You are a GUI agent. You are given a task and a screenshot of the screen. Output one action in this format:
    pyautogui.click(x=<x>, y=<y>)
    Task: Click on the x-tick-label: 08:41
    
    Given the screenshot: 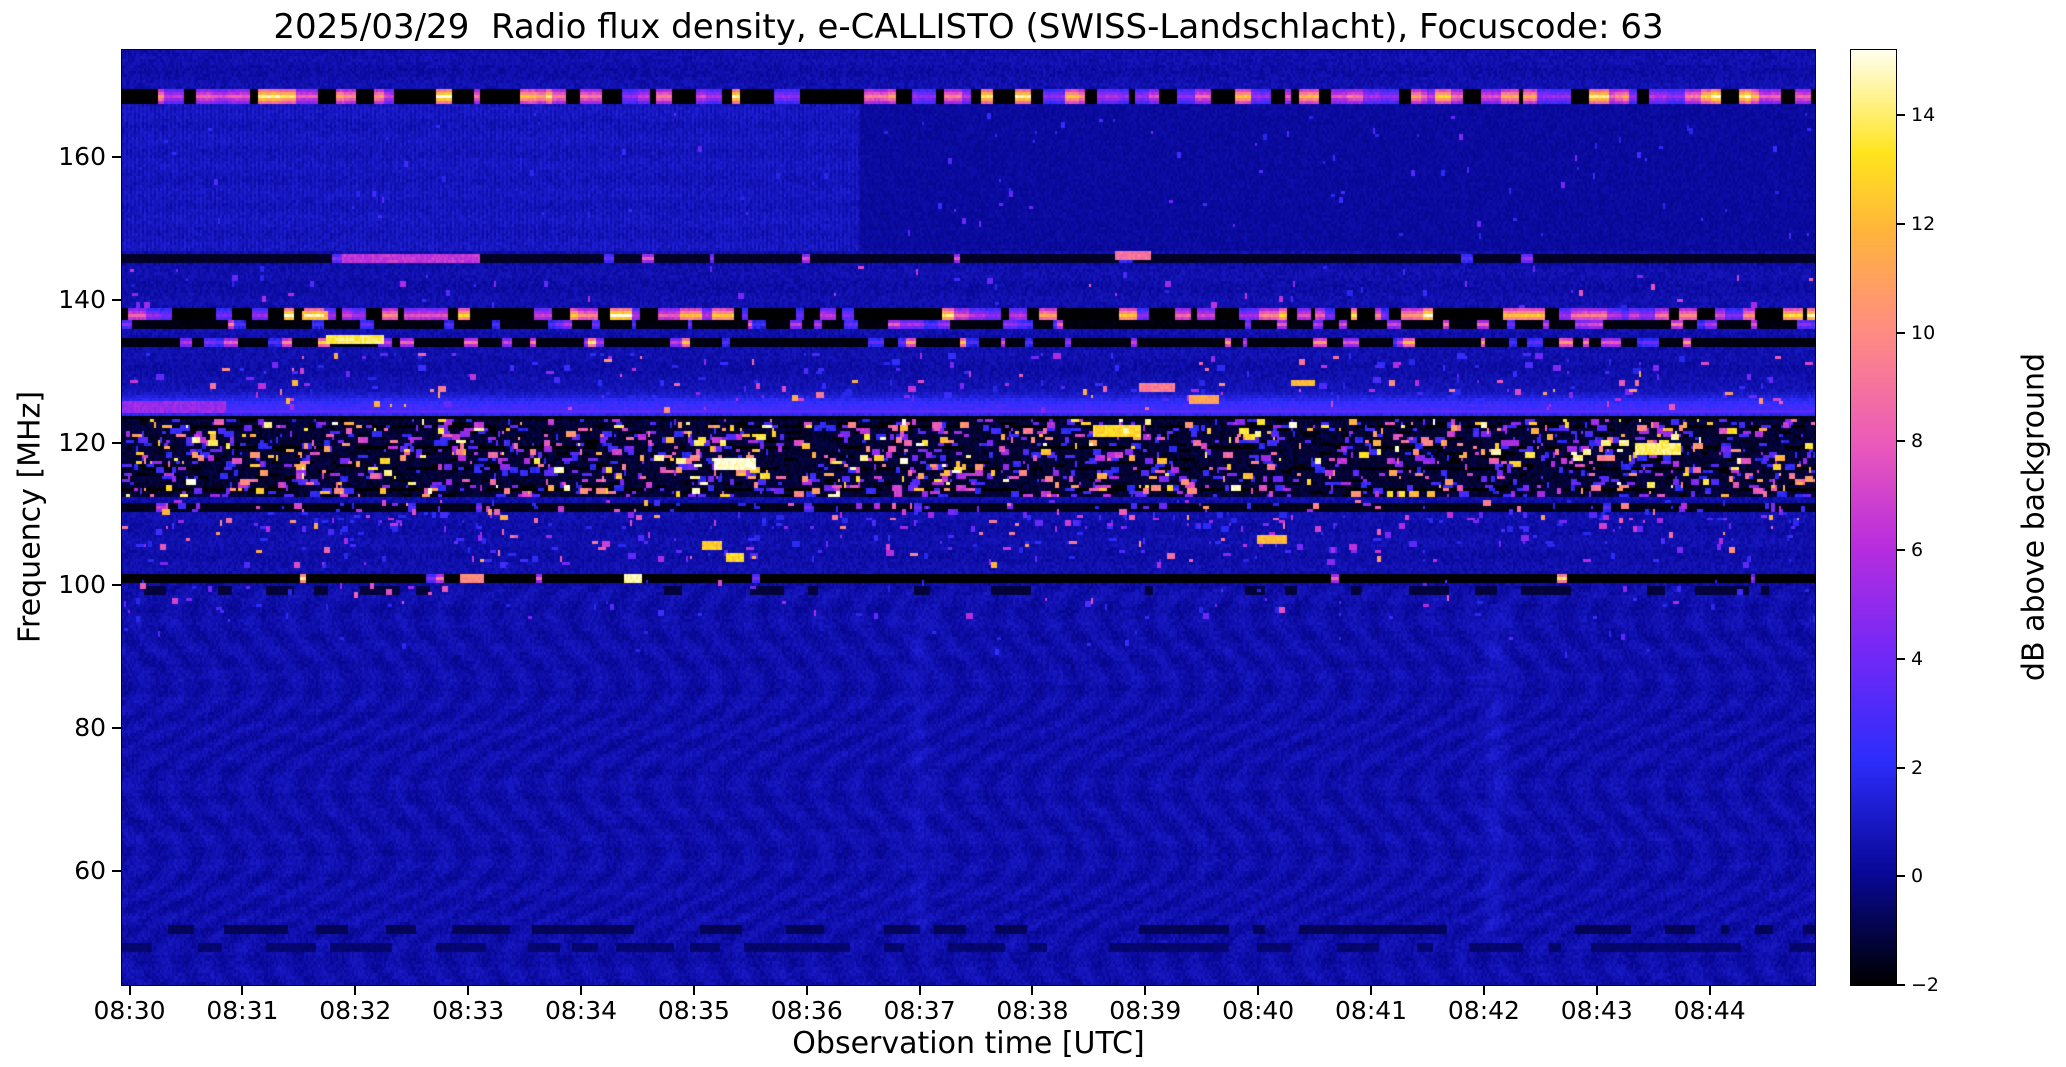 What is the action you would take?
    pyautogui.click(x=1371, y=1010)
    